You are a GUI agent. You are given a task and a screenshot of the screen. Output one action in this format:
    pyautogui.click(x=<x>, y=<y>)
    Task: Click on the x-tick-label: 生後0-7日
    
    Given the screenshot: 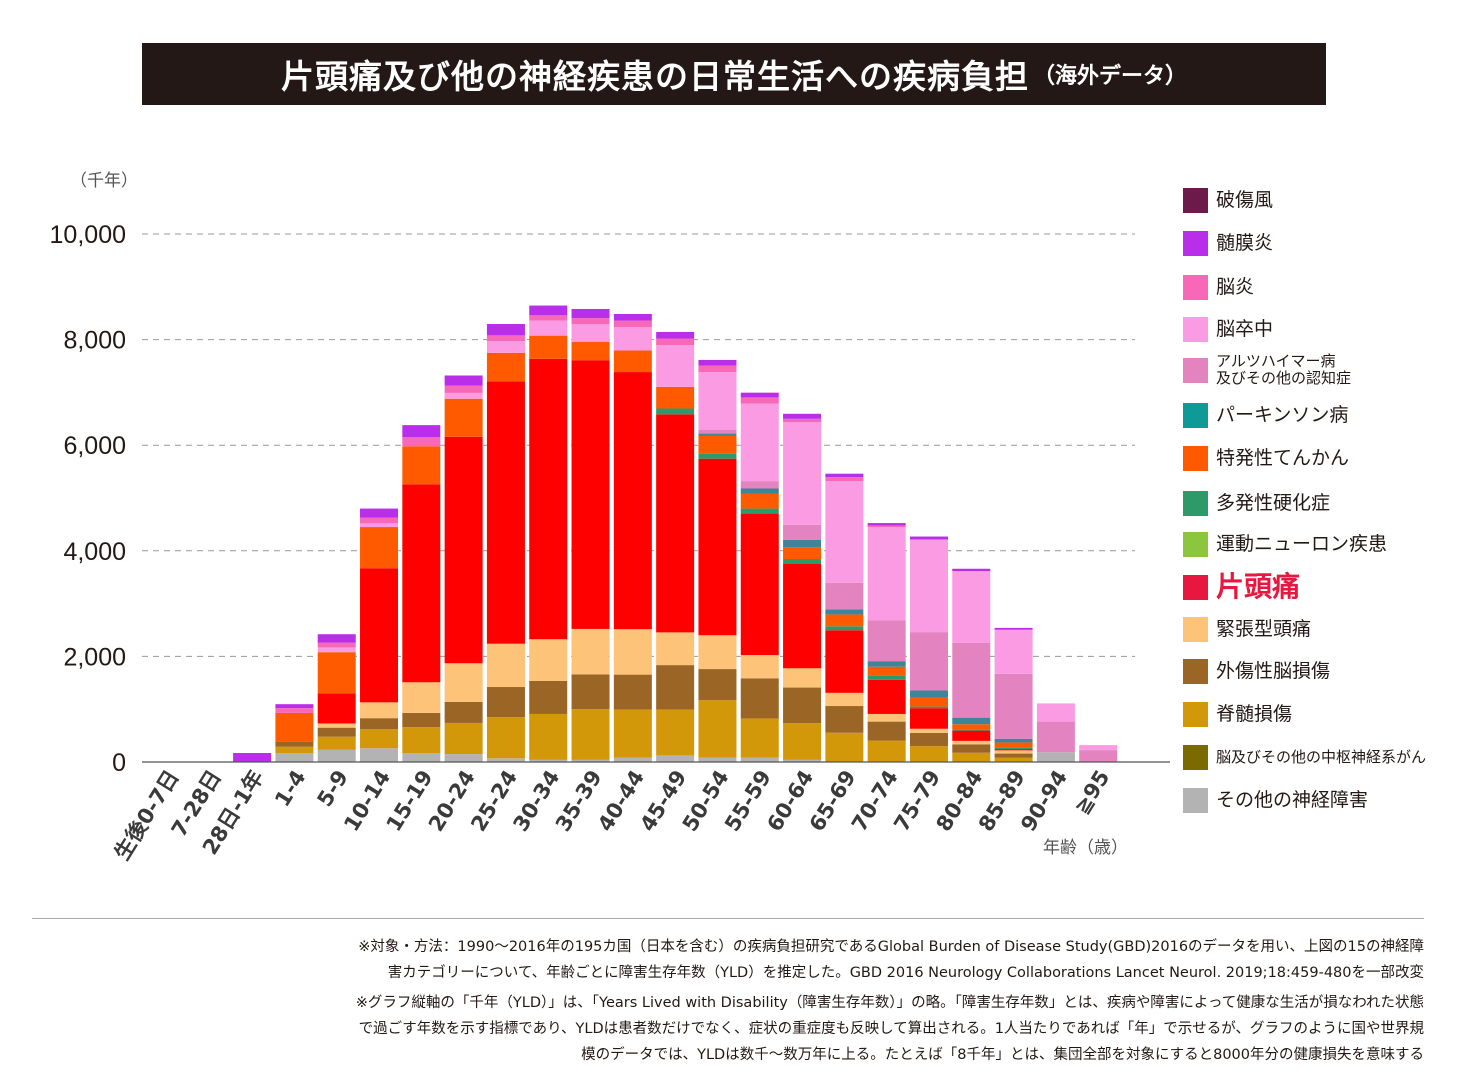 What is the action you would take?
    pyautogui.click(x=147, y=815)
    